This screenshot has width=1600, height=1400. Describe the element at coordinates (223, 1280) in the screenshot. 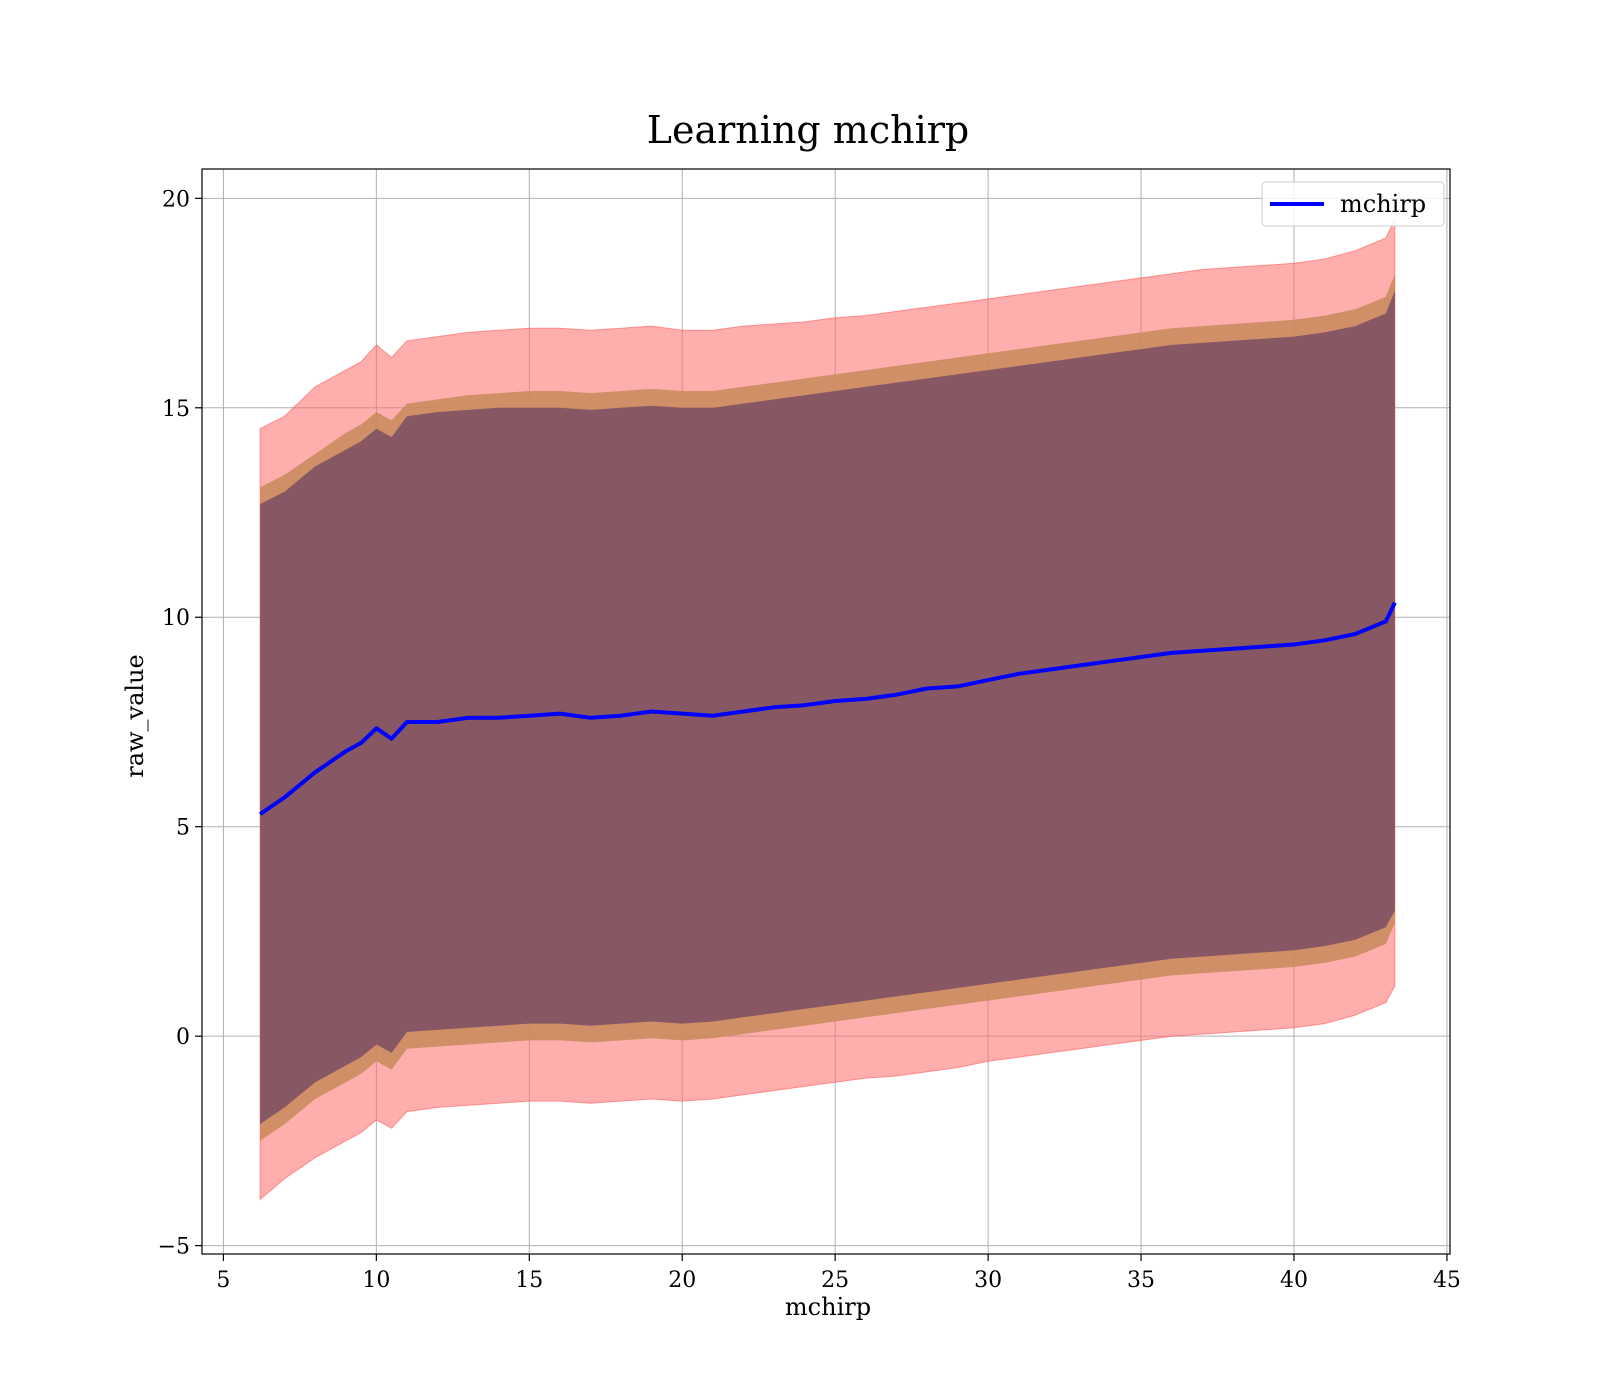

I see `x-tick-label: 5` at that location.